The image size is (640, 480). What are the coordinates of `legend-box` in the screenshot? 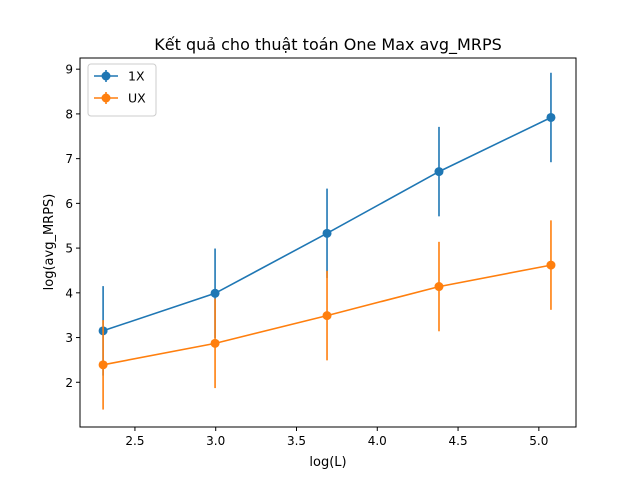 It's located at (122, 90).